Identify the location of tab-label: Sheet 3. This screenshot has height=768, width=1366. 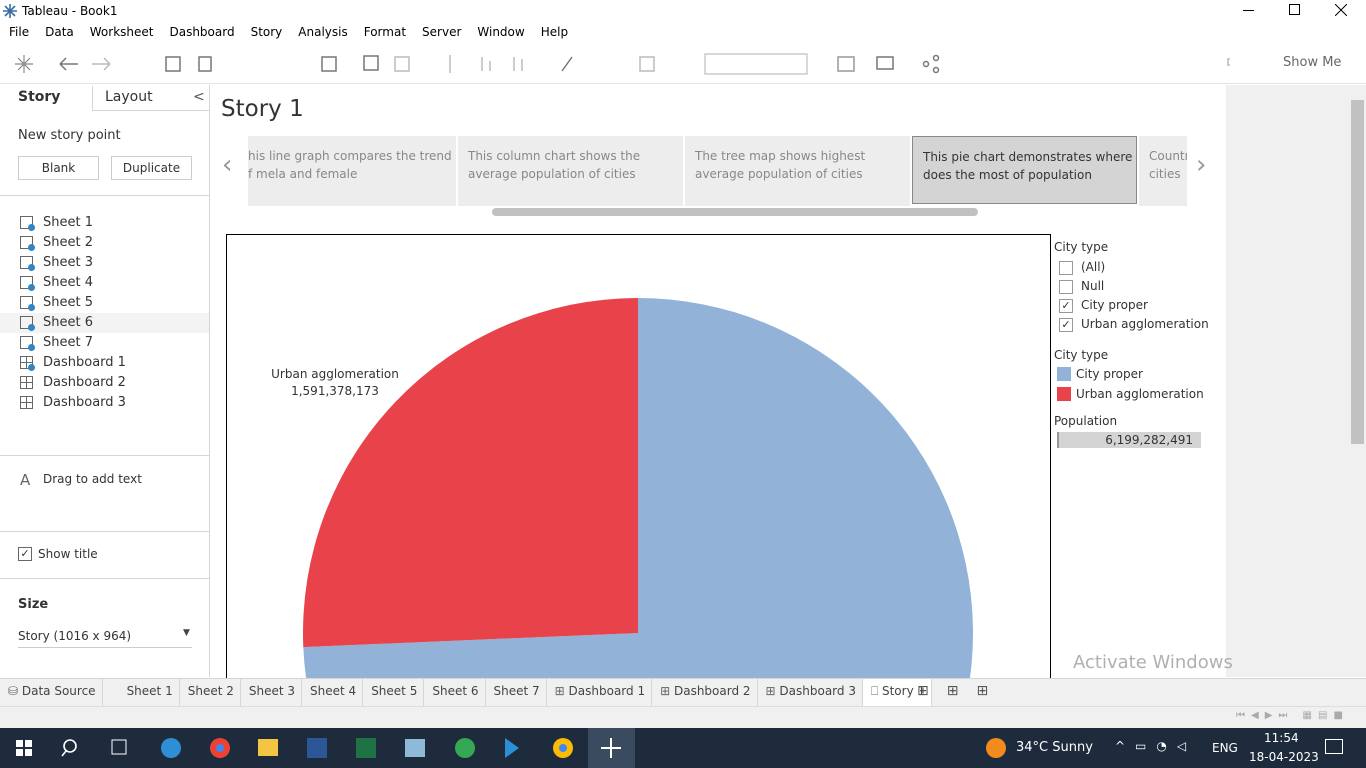
(272, 691).